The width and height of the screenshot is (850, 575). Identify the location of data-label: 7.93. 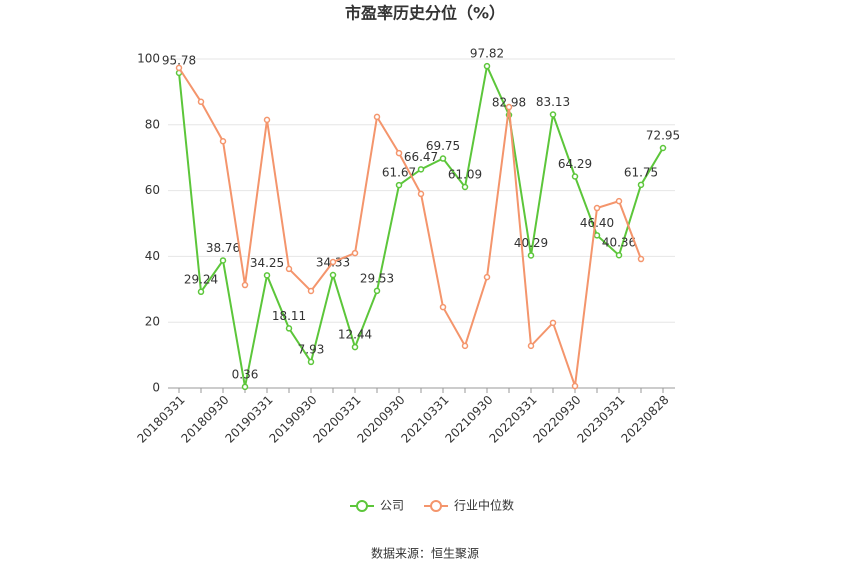
(311, 349).